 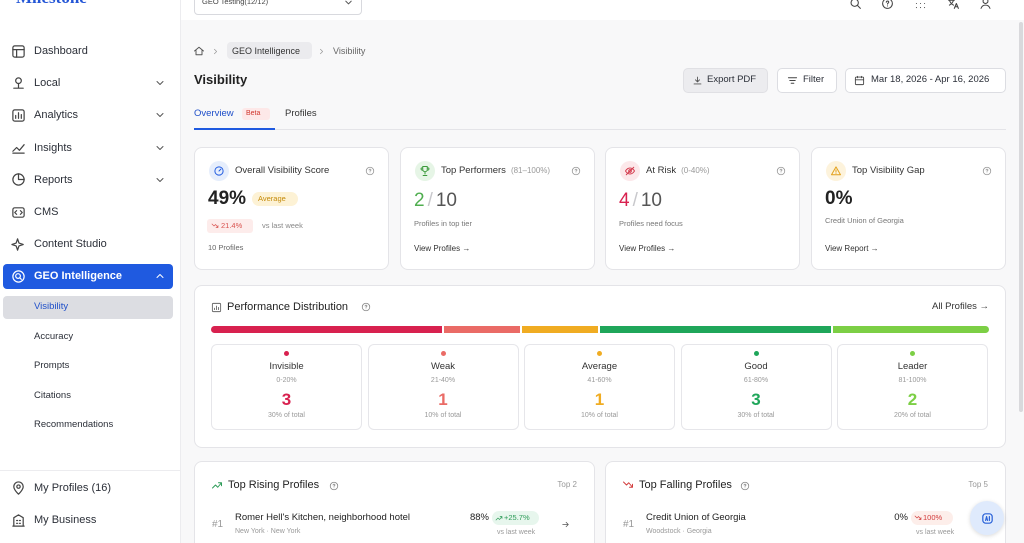 I want to click on nav-item: Content Studio, so click(x=70, y=244).